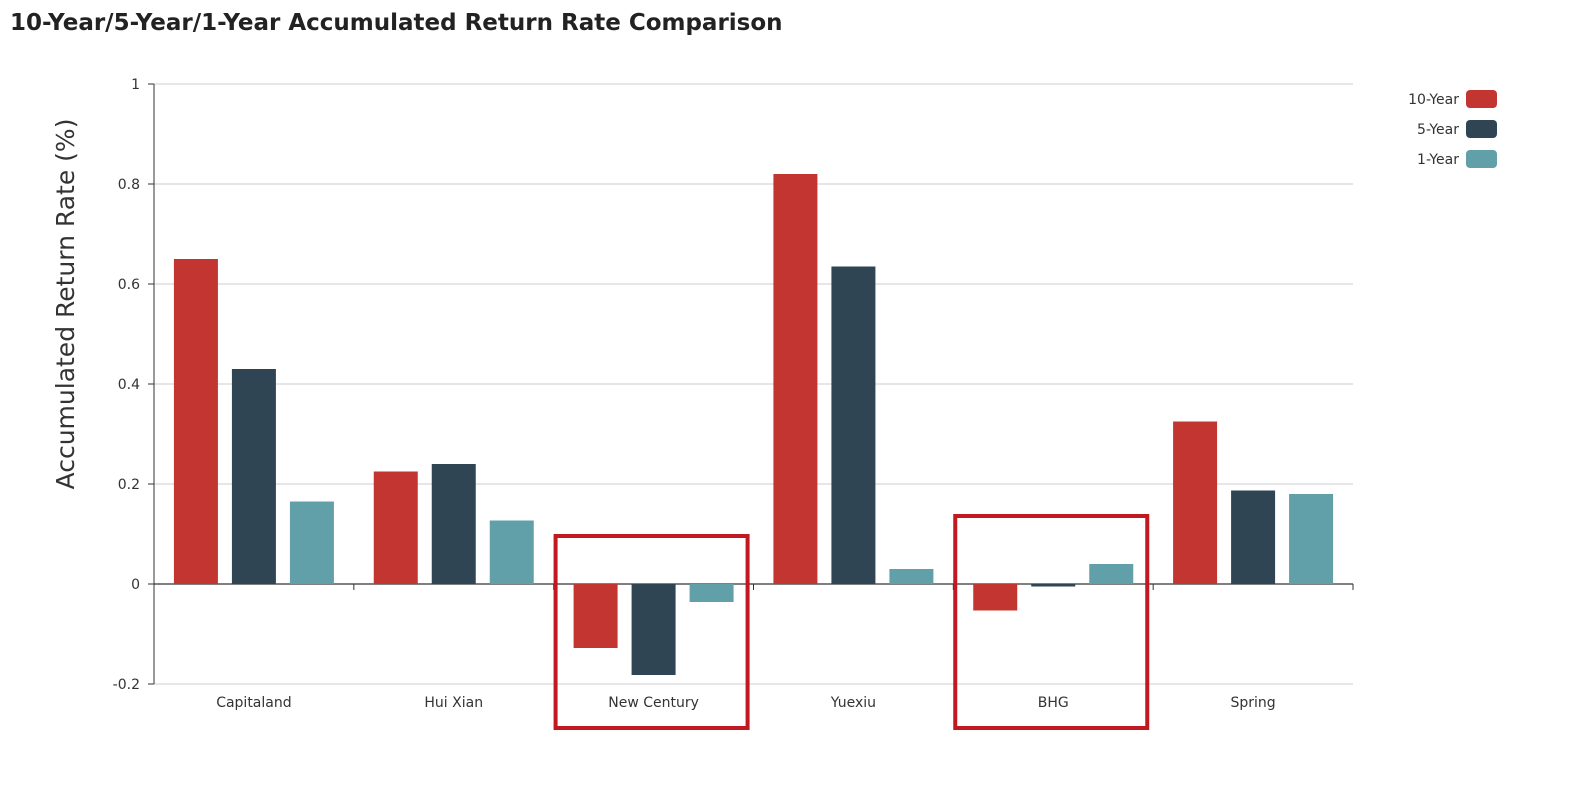 The height and width of the screenshot is (792, 1569). I want to click on y-tick-label: -0.2, so click(126, 685).